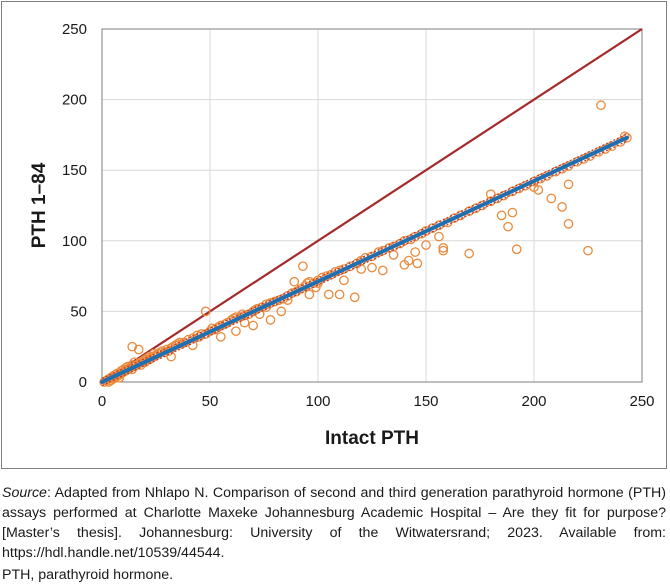 This screenshot has height=587, width=670. Describe the element at coordinates (39, 205) in the screenshot. I see `y-axis-title: PTH 1–84` at that location.